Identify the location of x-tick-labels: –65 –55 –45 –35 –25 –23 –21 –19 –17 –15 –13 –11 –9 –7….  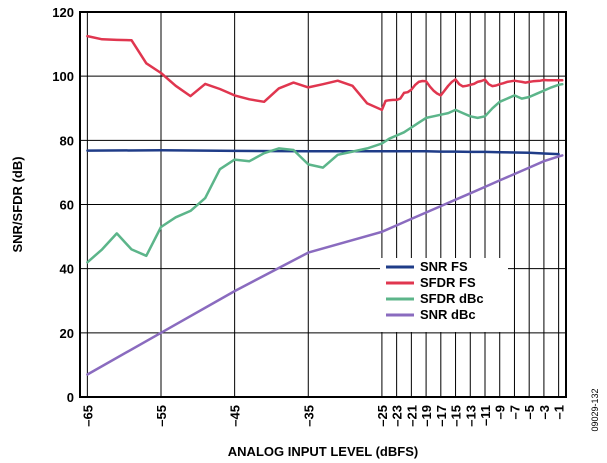
(323, 416).